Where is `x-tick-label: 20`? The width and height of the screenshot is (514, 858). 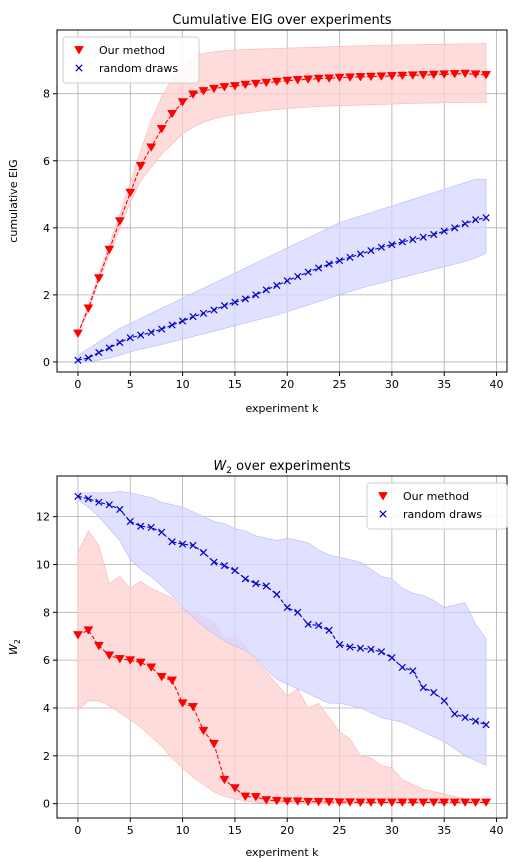
x-tick-label: 20 is located at coordinates (287, 384).